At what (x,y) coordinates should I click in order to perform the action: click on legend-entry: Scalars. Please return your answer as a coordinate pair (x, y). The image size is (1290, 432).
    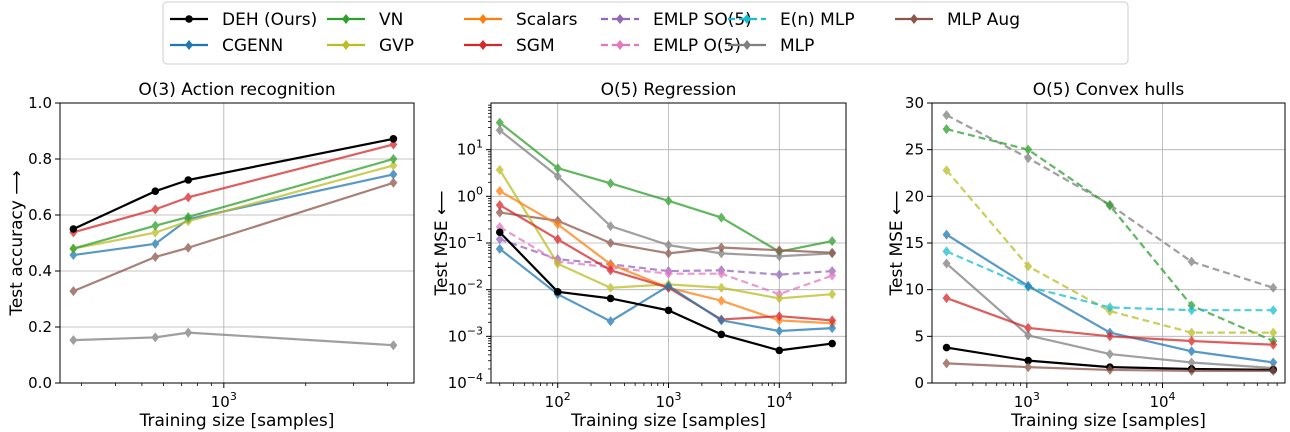
    Looking at the image, I should click on (521, 20).